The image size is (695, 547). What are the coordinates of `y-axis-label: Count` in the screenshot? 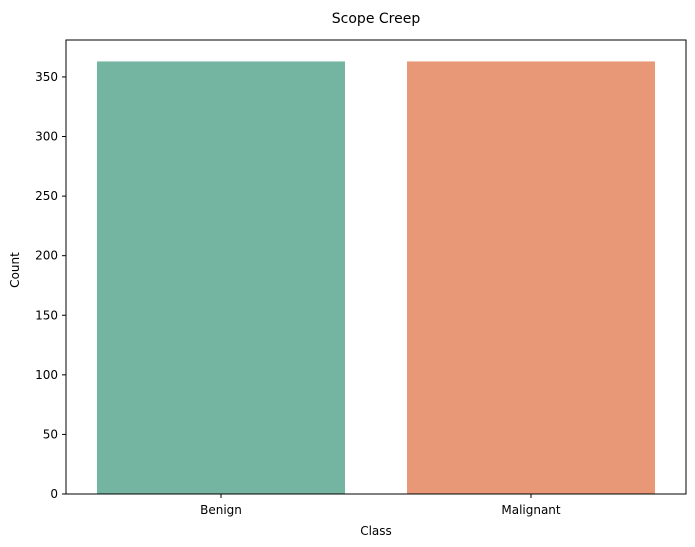 It's located at (15, 270).